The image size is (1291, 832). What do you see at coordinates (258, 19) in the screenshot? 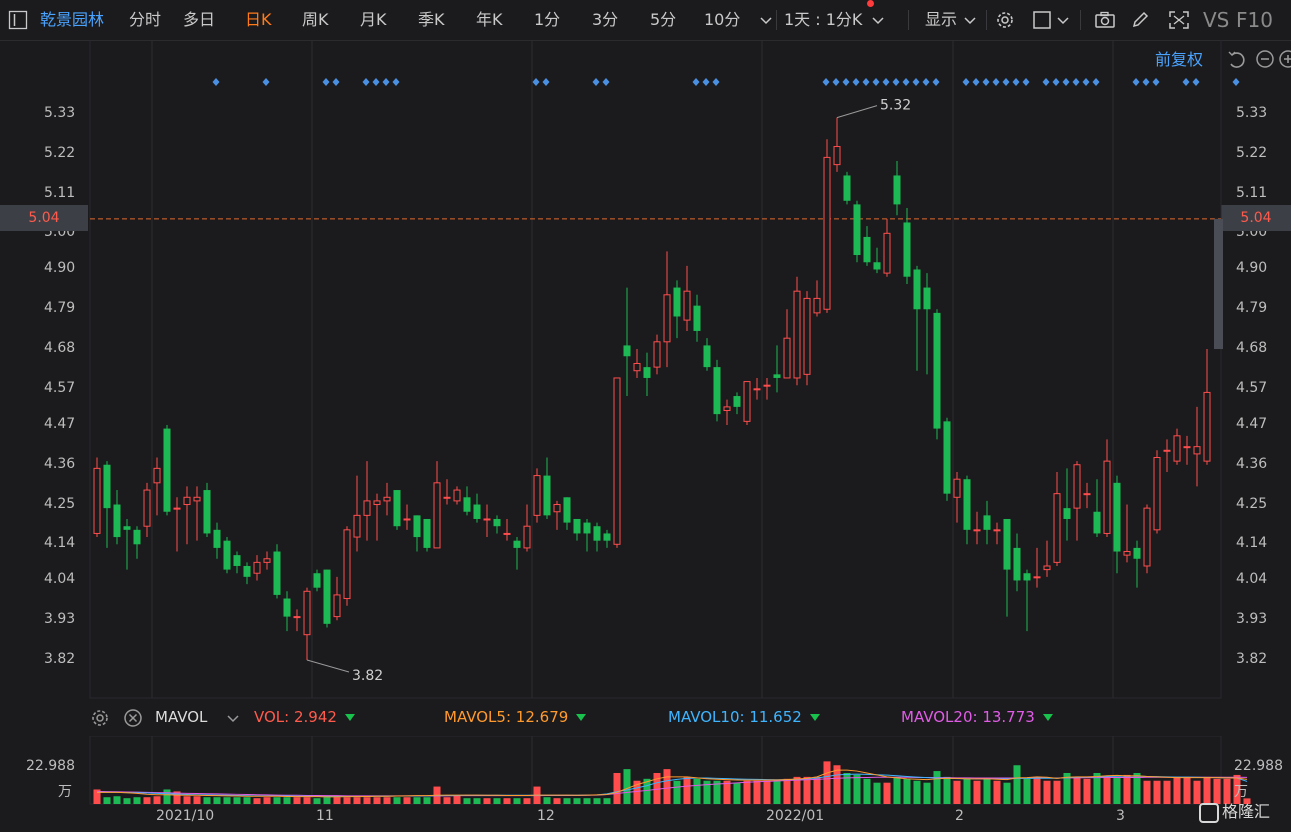
I see `tab-daily-k: 日K` at bounding box center [258, 19].